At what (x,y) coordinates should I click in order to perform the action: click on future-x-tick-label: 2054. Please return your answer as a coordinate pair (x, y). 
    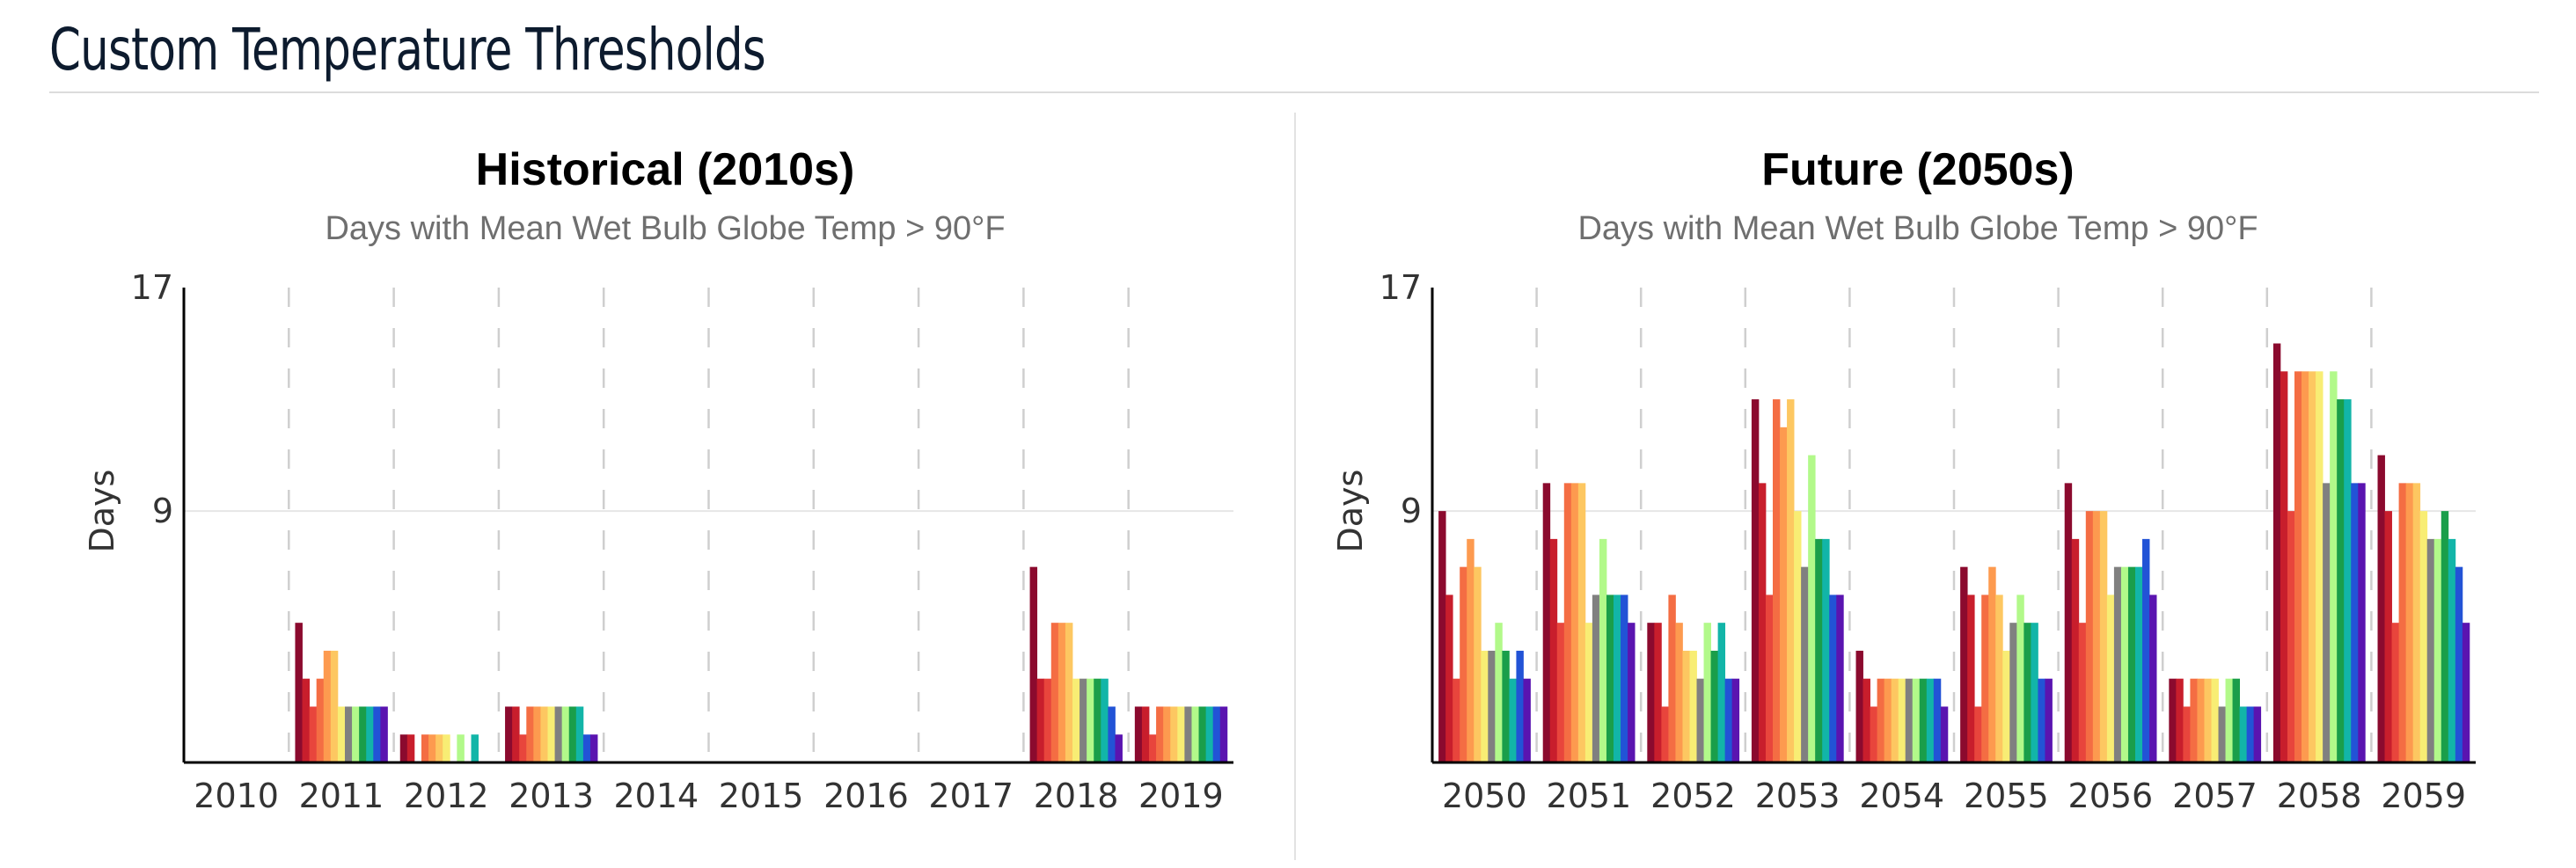
    Looking at the image, I should click on (1901, 796).